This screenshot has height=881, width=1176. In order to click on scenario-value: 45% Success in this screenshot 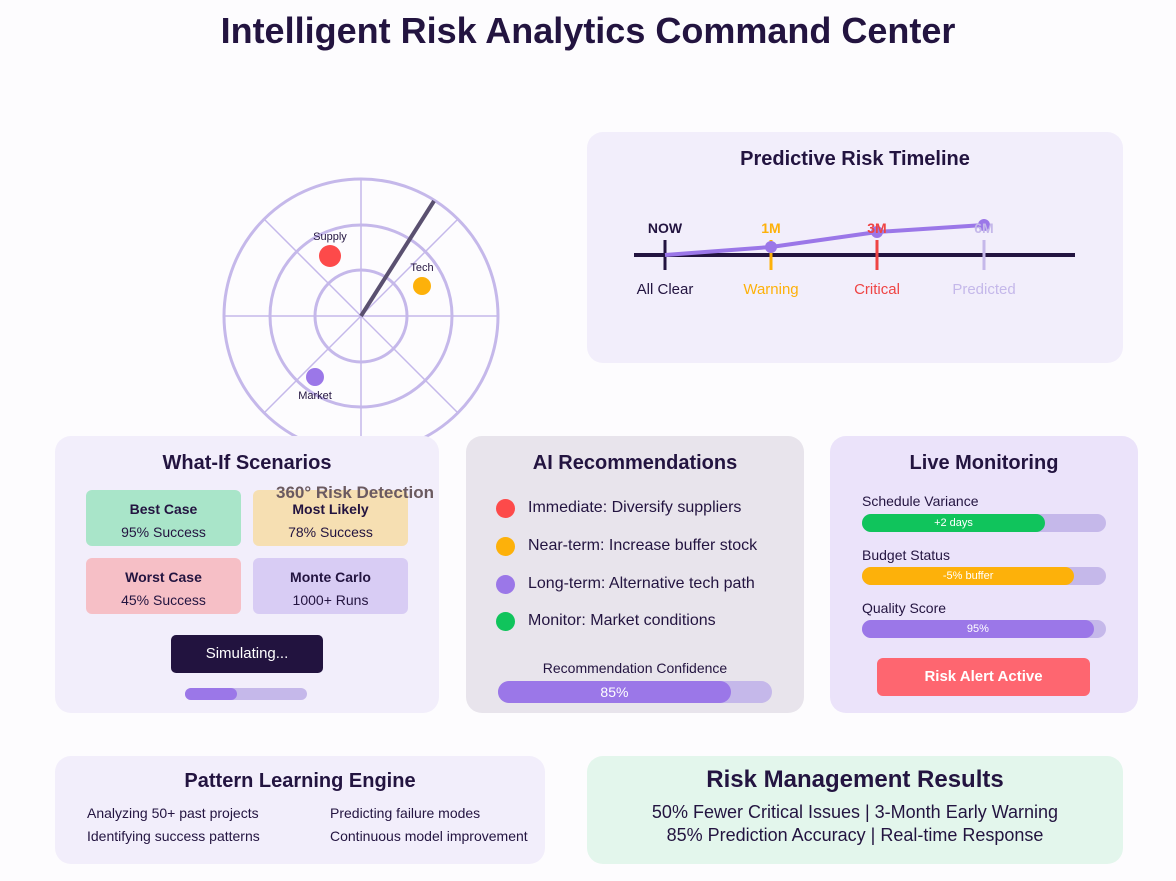, I will do `click(163, 600)`.